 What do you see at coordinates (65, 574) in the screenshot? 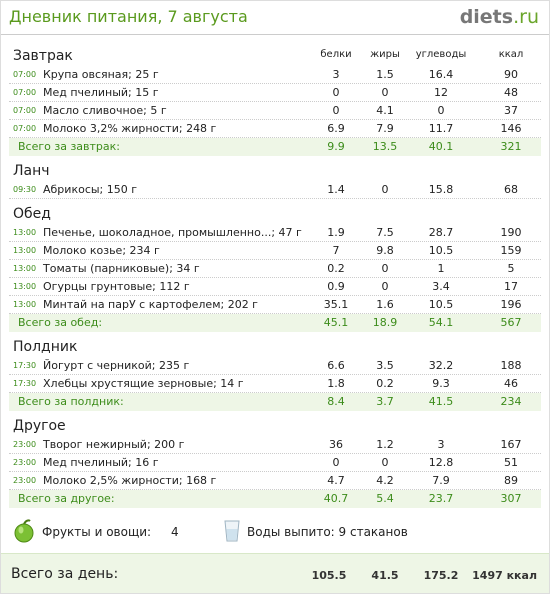
I see `day-total-label: Всего за день:` at bounding box center [65, 574].